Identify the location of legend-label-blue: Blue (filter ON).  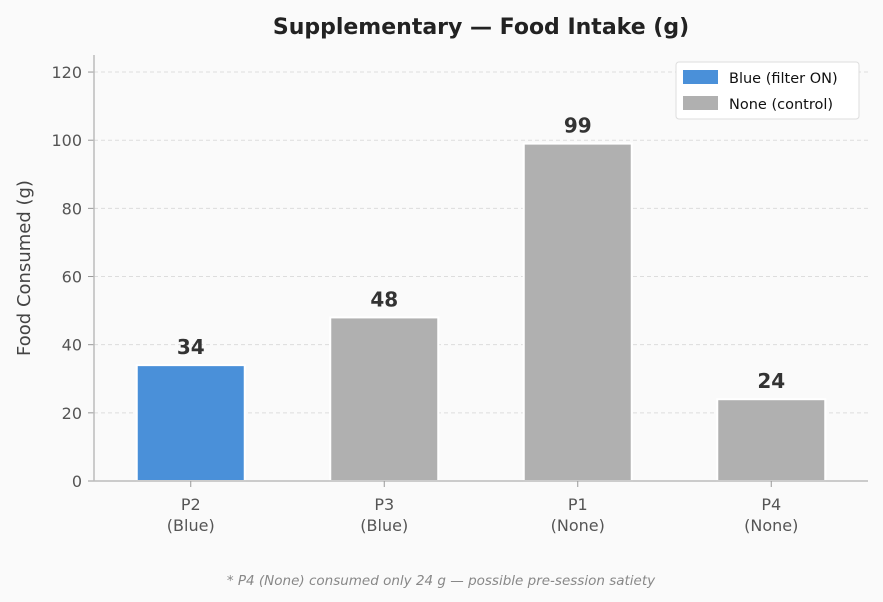
(783, 79).